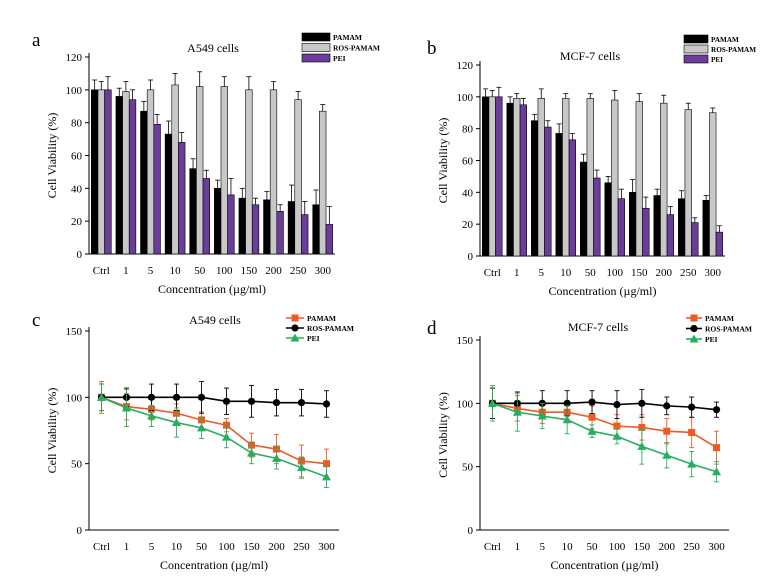  I want to click on chart-title: MCF-7 cells, so click(590, 56).